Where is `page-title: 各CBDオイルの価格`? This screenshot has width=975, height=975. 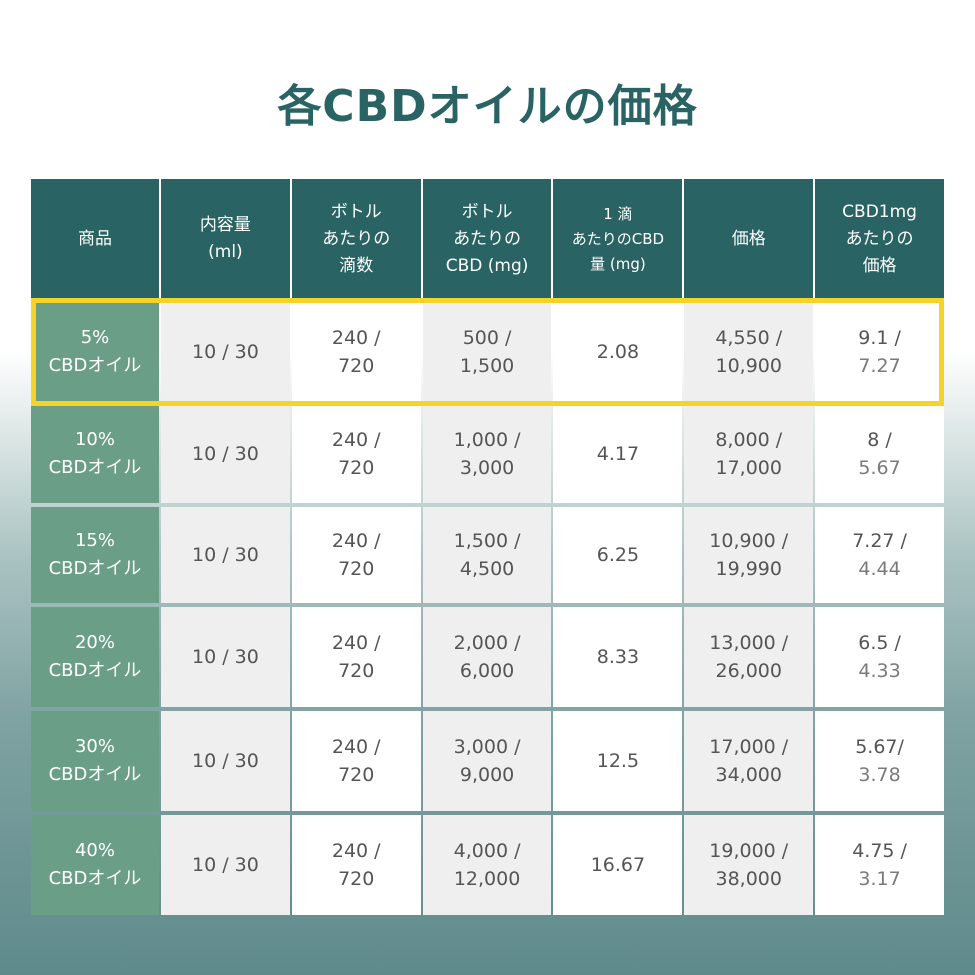
page-title: 各CBDオイルの価格 is located at coordinates (487, 106).